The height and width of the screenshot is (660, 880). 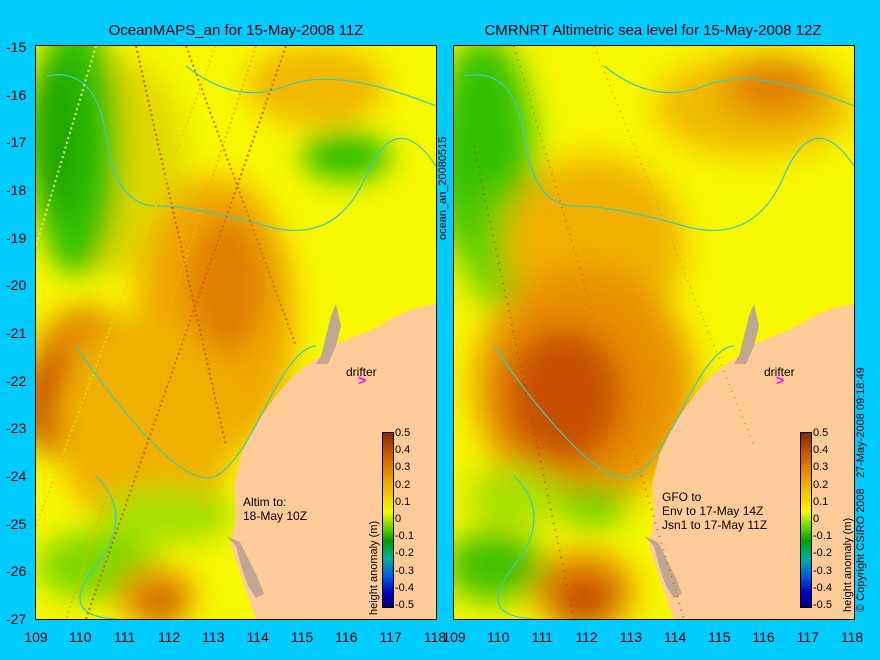 What do you see at coordinates (848, 564) in the screenshot?
I see `right-colorbar-label: height anomaly (m)` at bounding box center [848, 564].